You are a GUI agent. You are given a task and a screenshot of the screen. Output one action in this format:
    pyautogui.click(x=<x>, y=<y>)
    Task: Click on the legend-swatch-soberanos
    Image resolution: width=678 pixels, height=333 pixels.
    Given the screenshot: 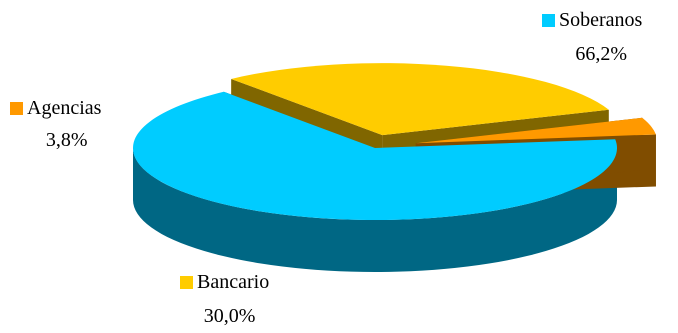 What is the action you would take?
    pyautogui.click(x=548, y=20)
    